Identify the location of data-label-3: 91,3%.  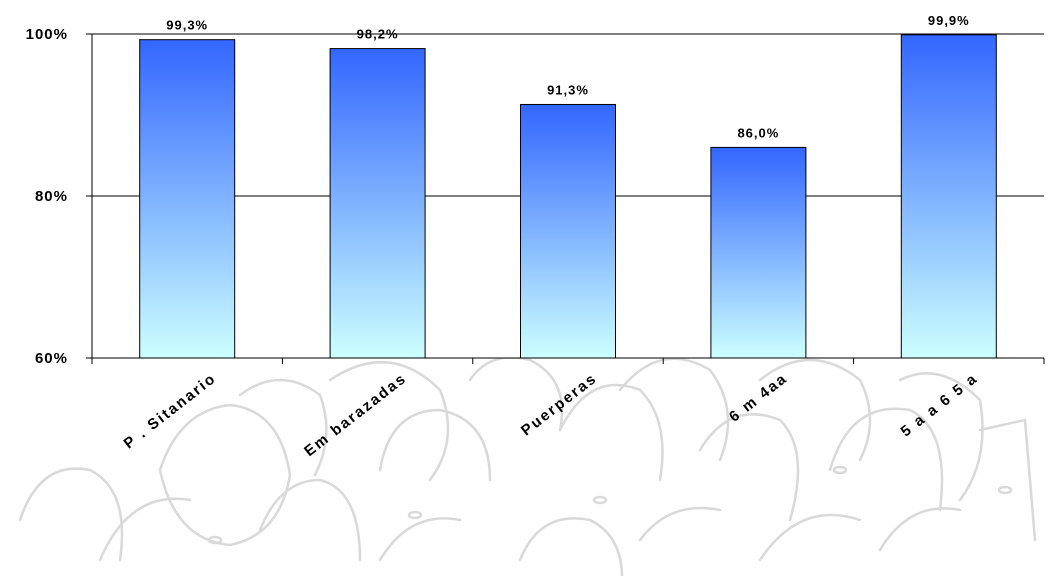
(568, 89).